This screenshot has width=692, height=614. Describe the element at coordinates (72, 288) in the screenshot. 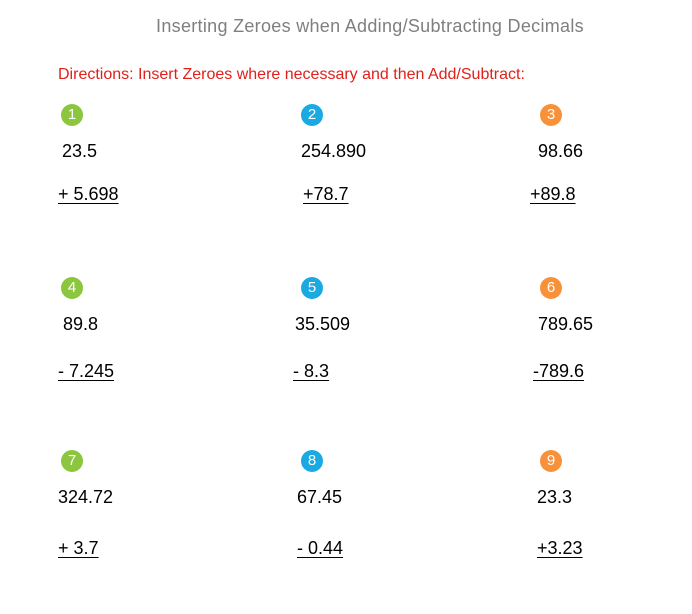

I see `problem-number-badge: 4` at that location.